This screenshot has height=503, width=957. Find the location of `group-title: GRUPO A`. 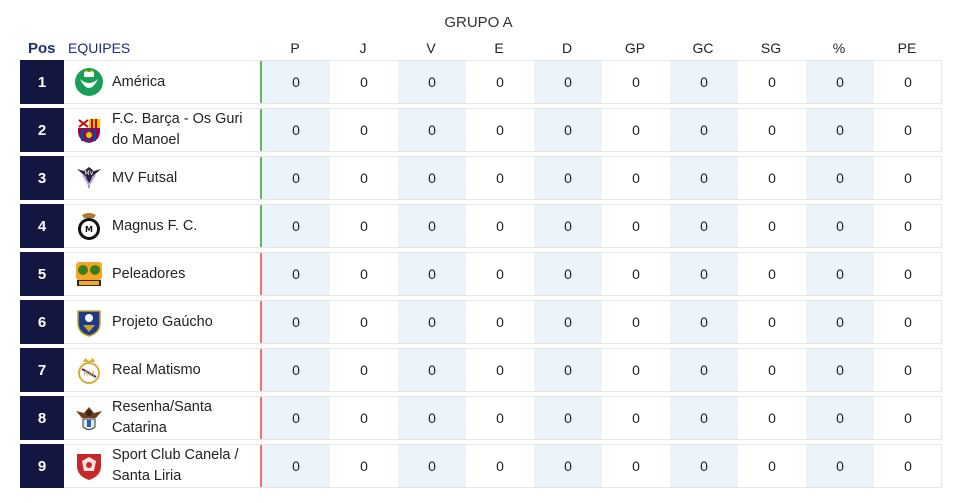

group-title: GRUPO A is located at coordinates (478, 22).